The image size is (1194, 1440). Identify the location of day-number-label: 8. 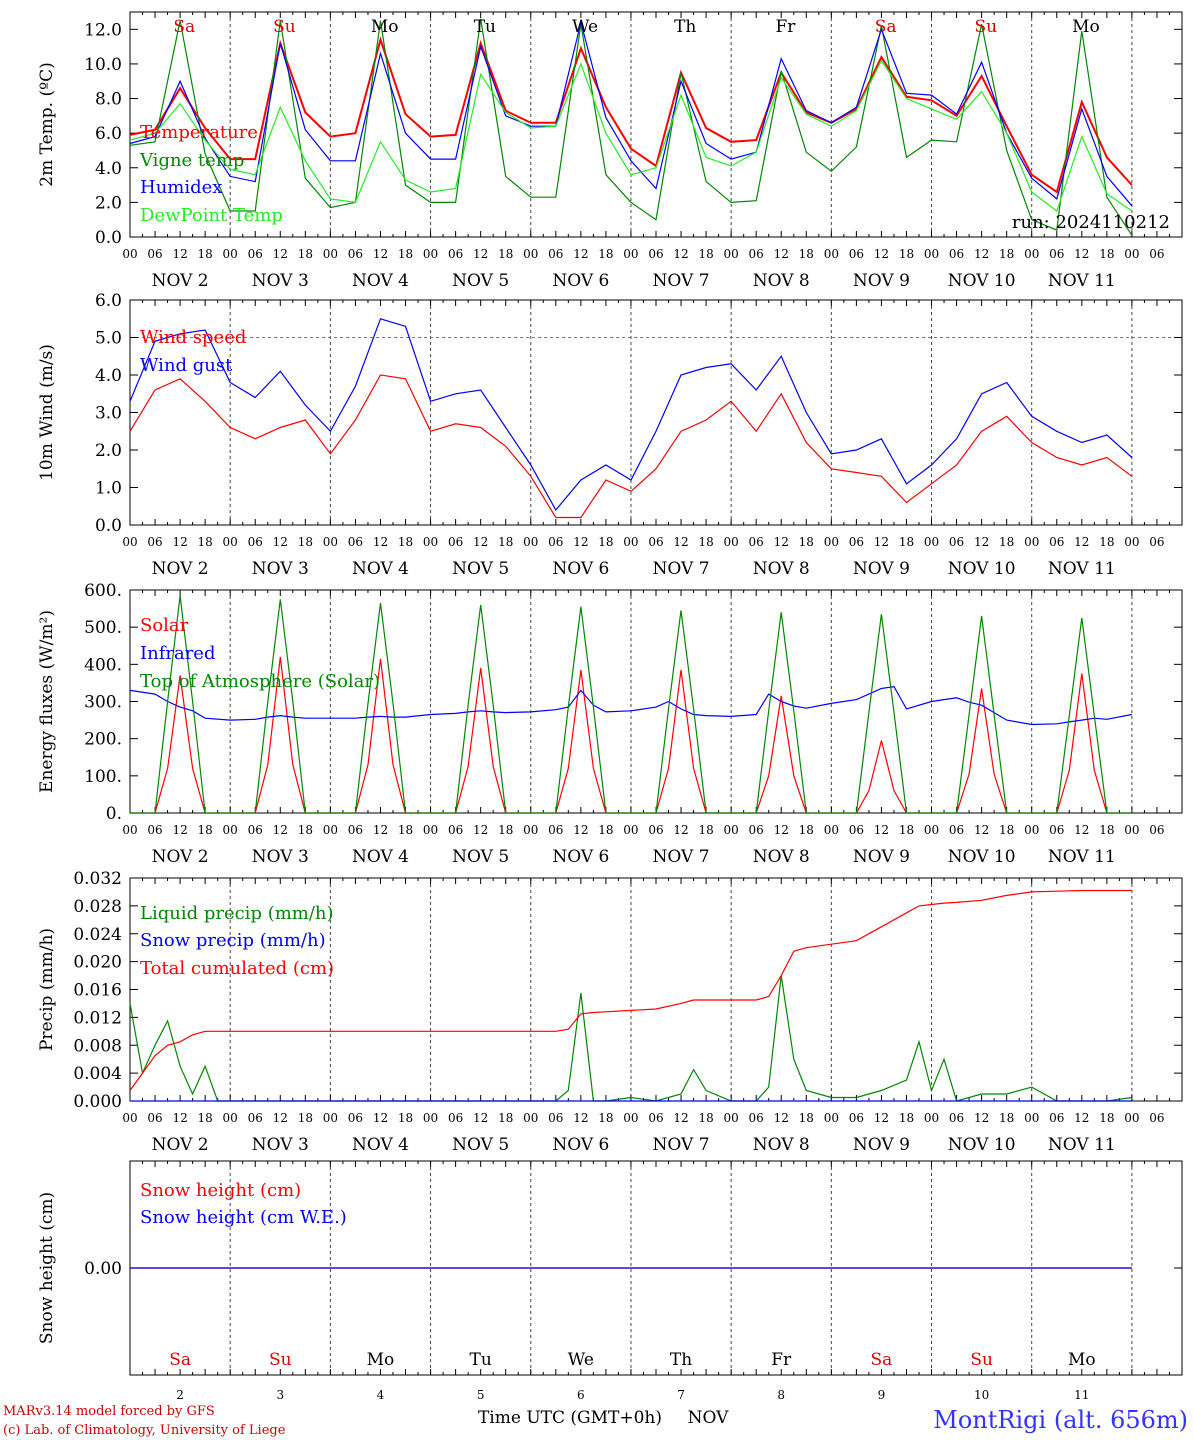
(781, 1395).